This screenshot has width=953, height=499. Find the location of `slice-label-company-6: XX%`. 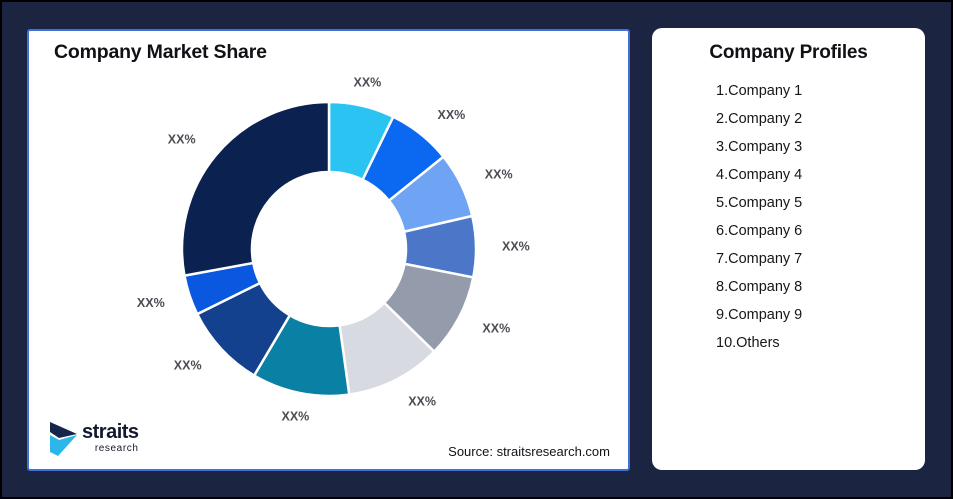

slice-label-company-6: XX% is located at coordinates (422, 402).